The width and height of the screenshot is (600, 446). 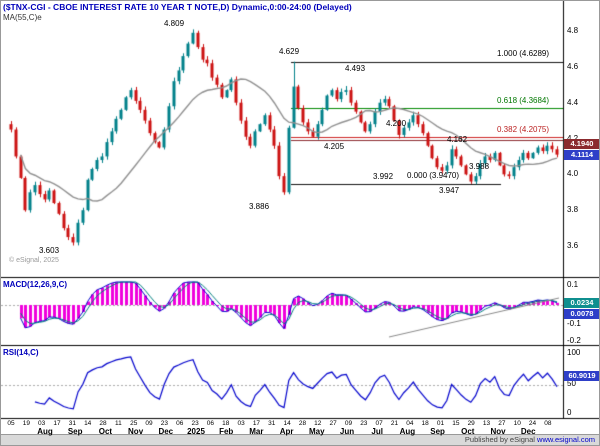 I want to click on price-annotation: 4.200, so click(x=396, y=123).